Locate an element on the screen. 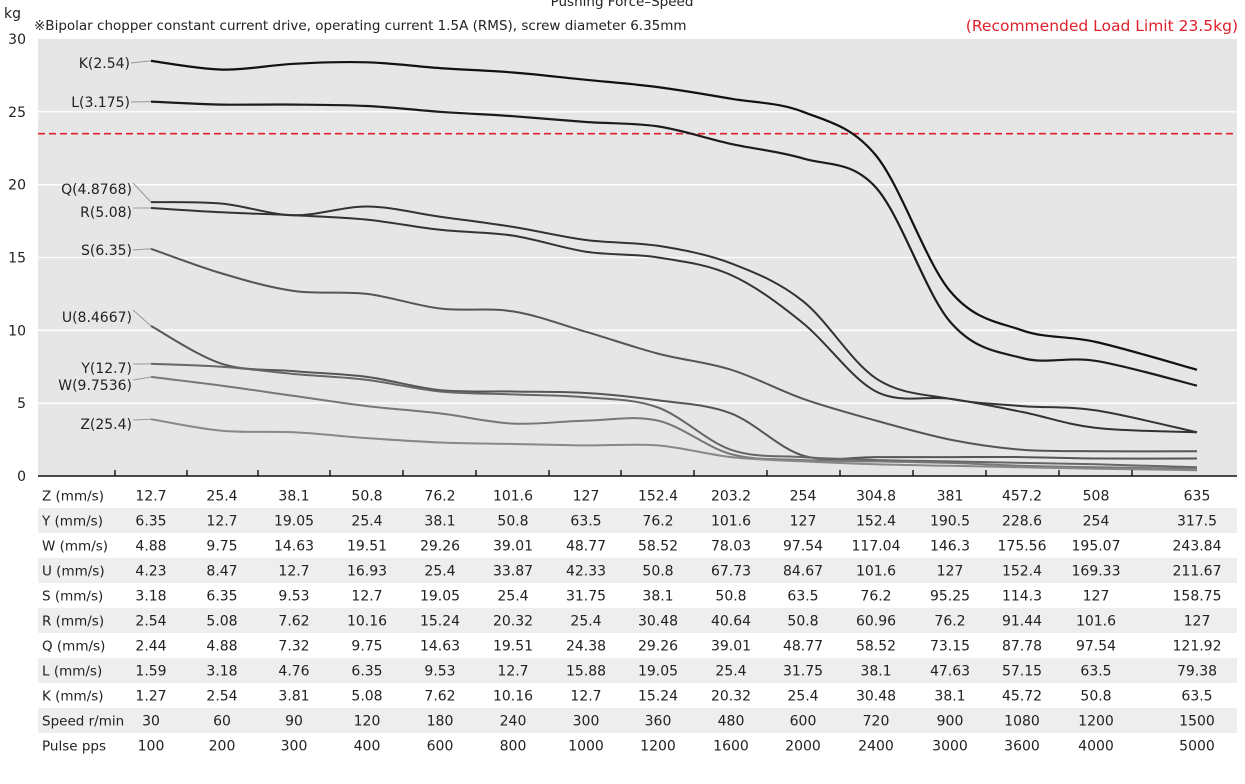  table-row-label: W (mm/s) is located at coordinates (75, 547).